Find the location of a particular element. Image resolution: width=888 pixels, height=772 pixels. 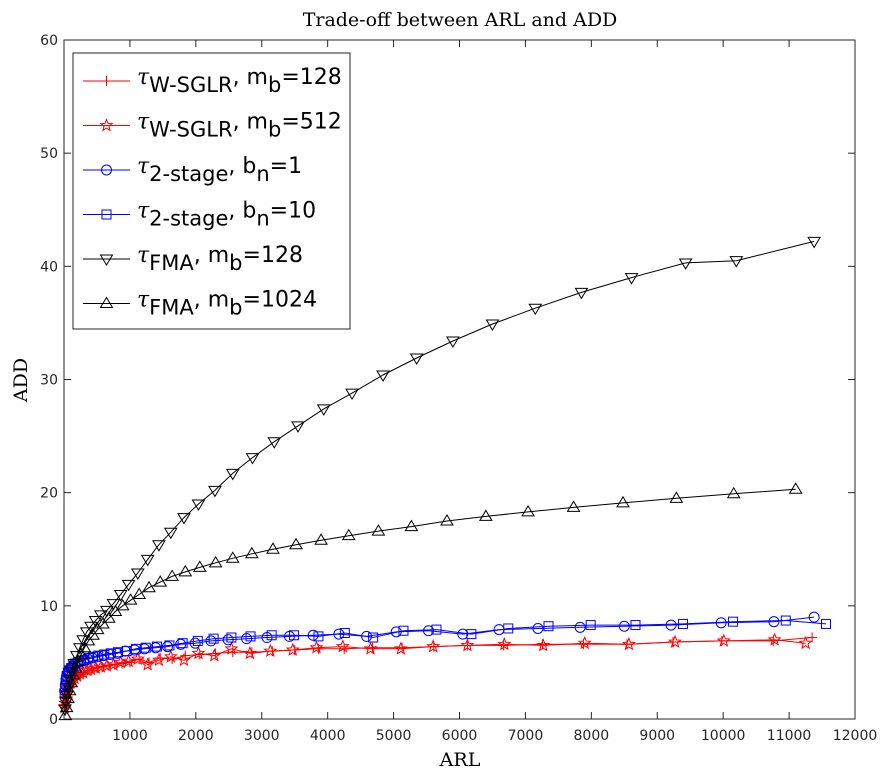

y-tick-label: 0 is located at coordinates (53, 720).